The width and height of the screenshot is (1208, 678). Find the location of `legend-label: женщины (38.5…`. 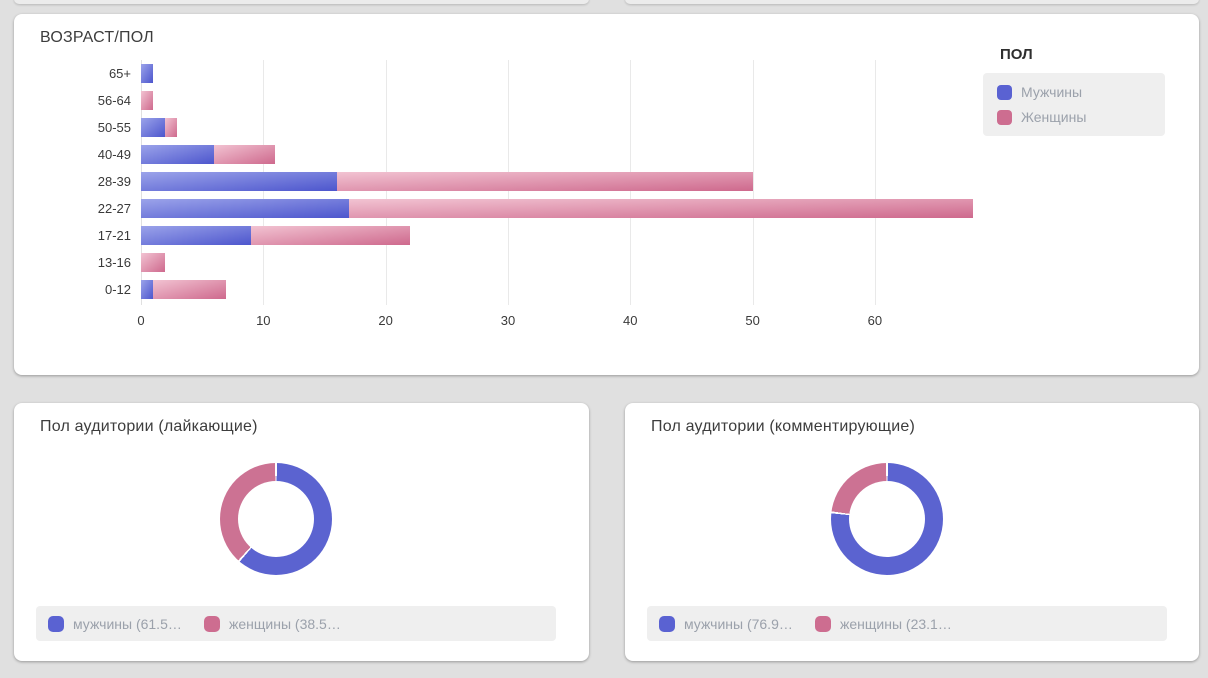

legend-label: женщины (38.5… is located at coordinates (285, 623).